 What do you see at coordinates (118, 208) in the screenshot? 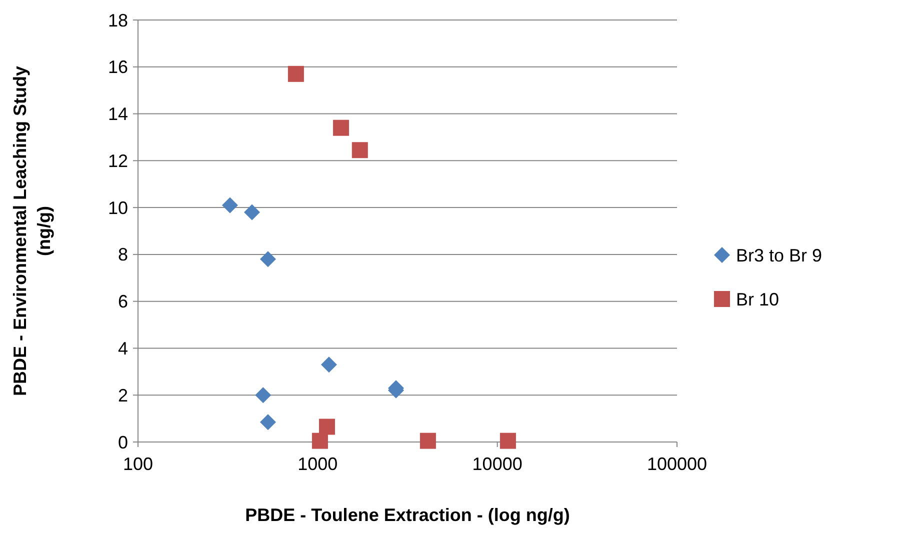
I see `y-tick-label: 10` at bounding box center [118, 208].